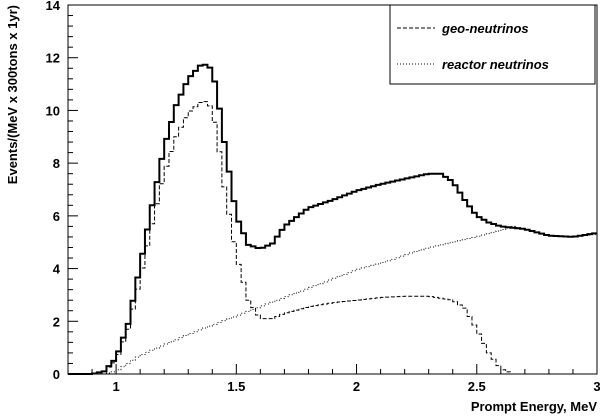  Describe the element at coordinates (56, 321) in the screenshot. I see `y-tick-label: 2` at that location.